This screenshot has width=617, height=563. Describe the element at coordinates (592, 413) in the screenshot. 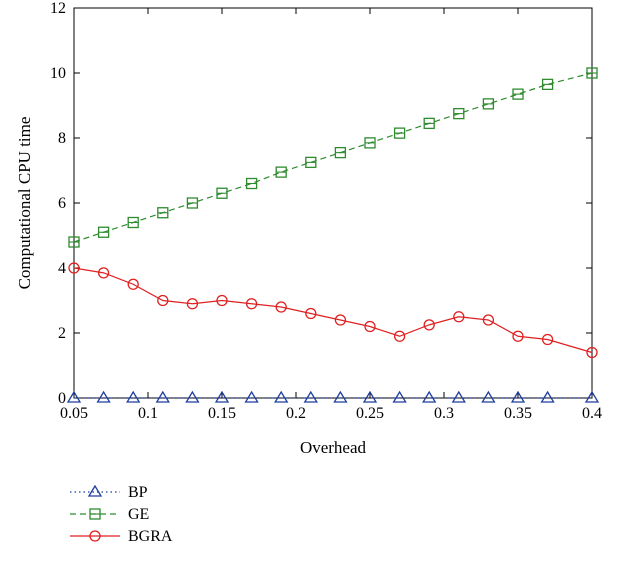

I see `x-tick-label: 0.4` at that location.